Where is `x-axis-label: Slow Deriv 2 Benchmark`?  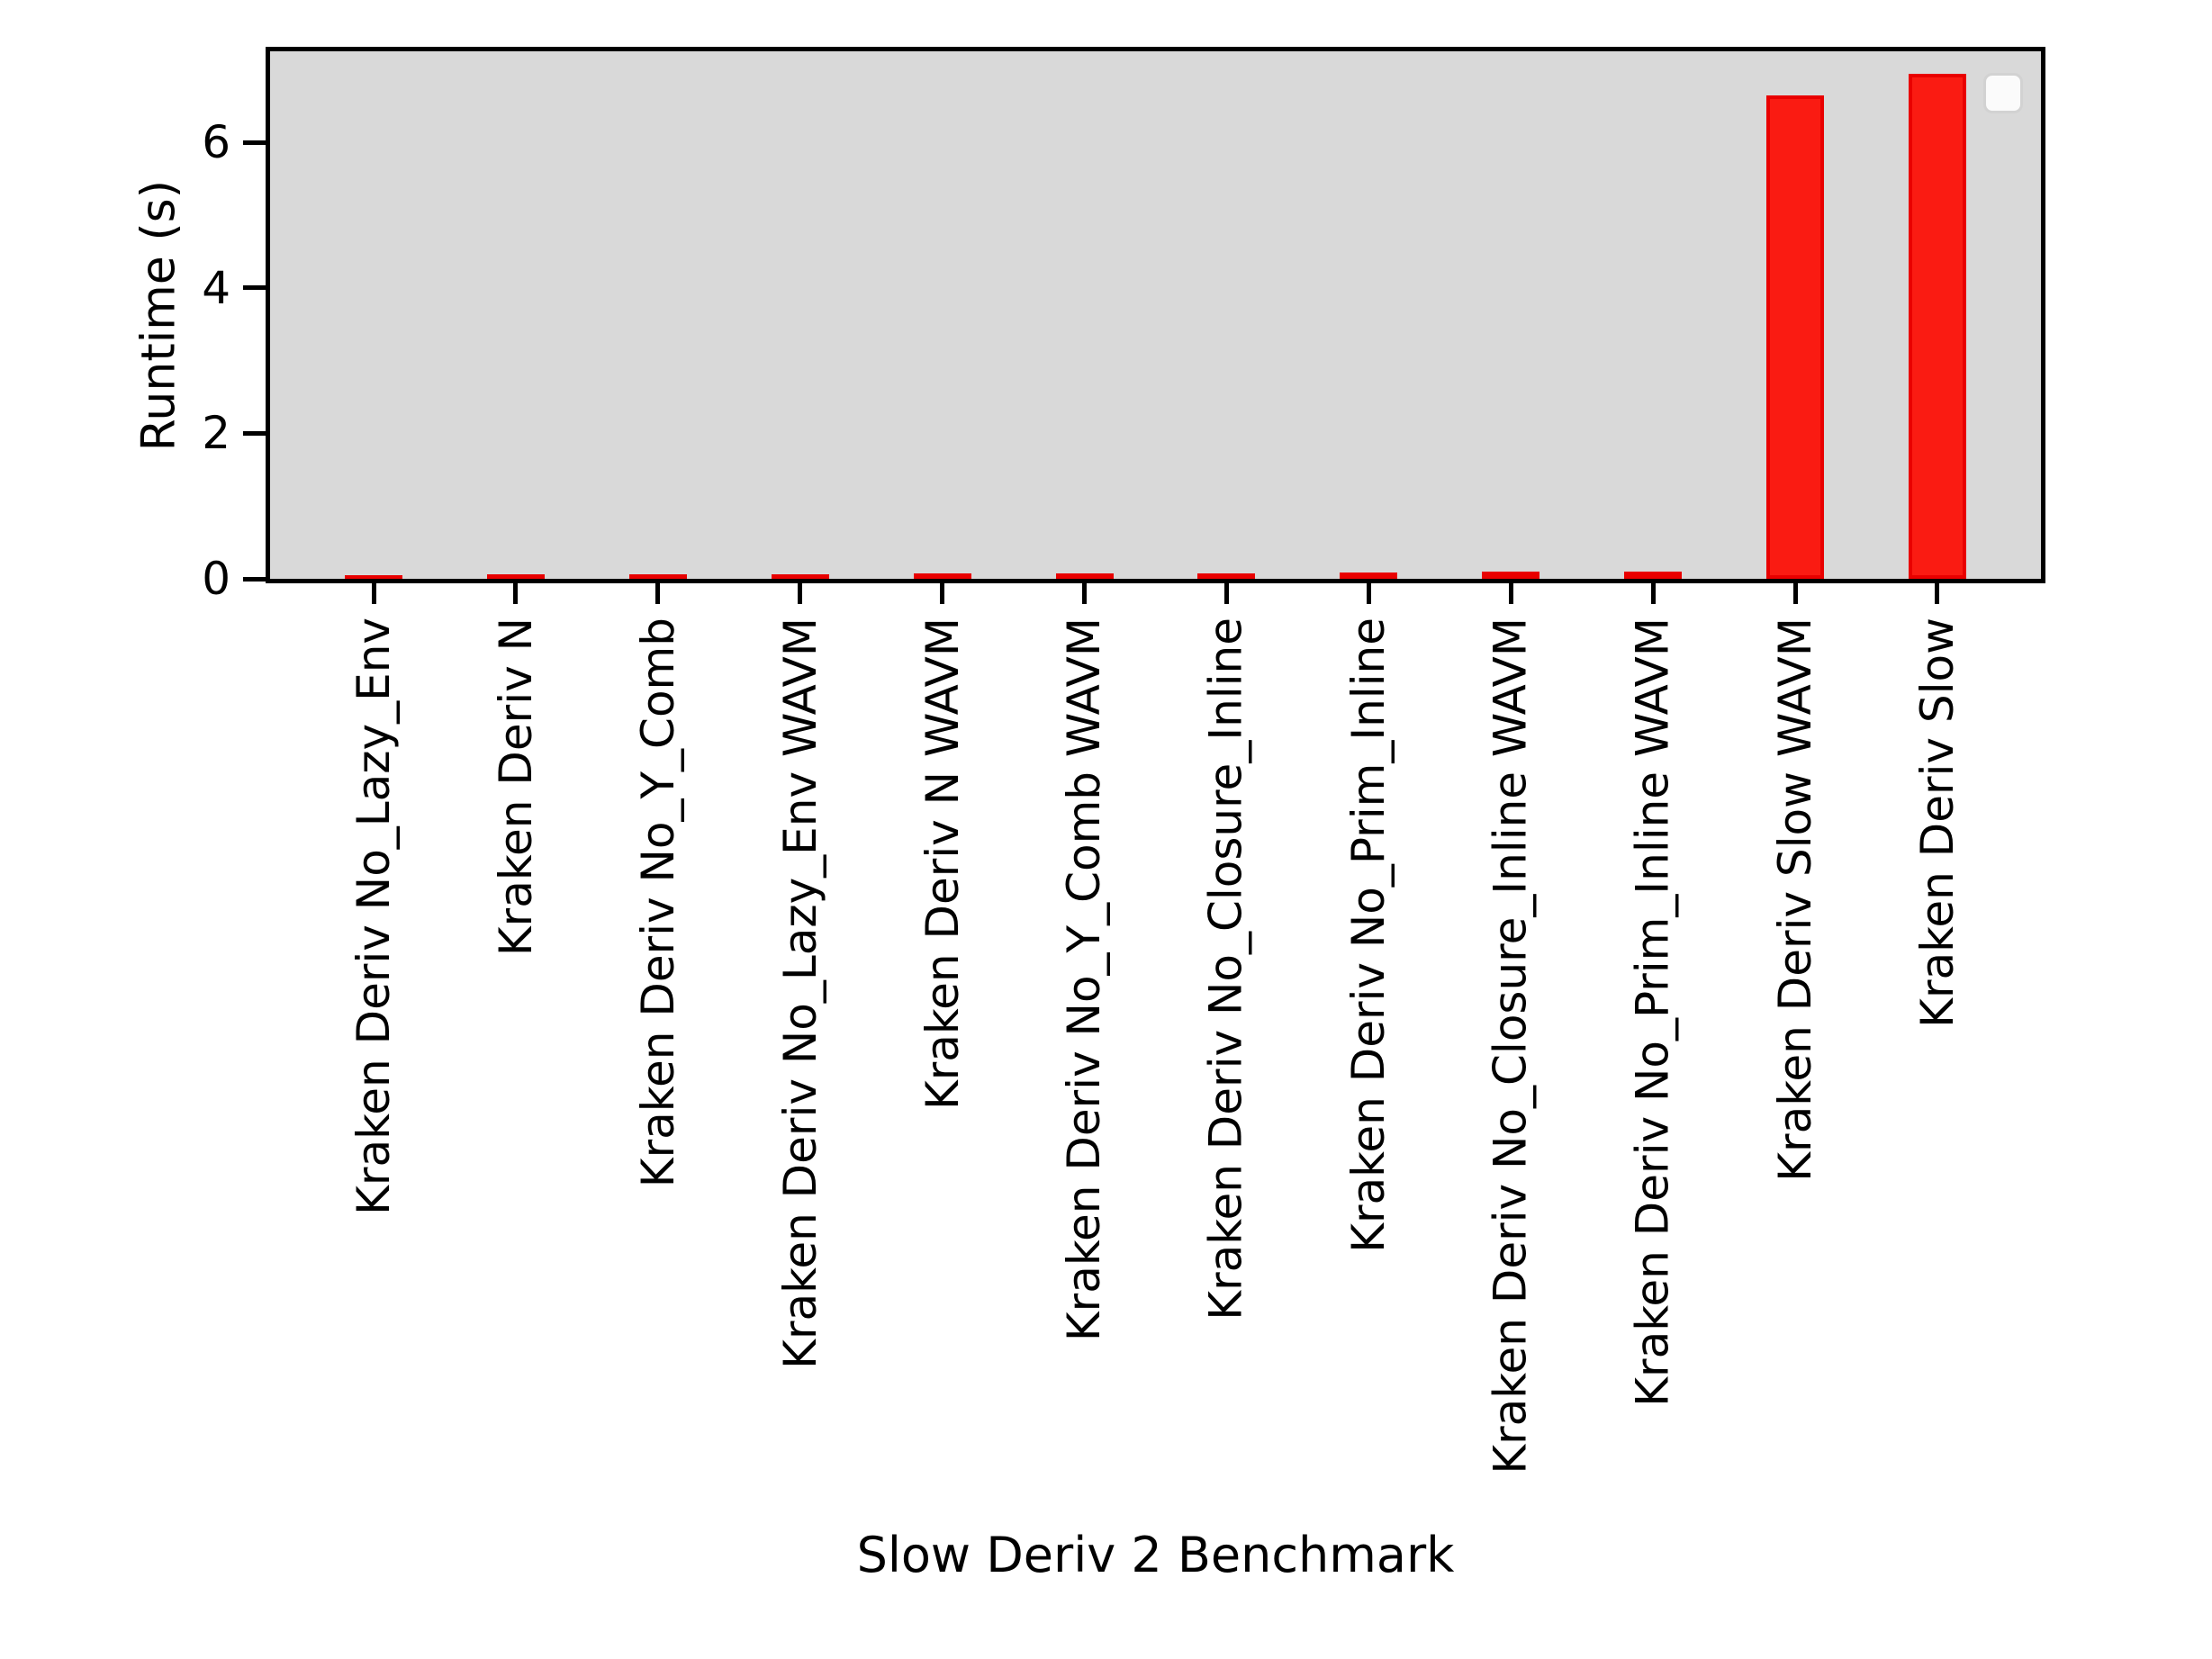
x-axis-label: Slow Deriv 2 Benchmark is located at coordinates (1155, 1555).